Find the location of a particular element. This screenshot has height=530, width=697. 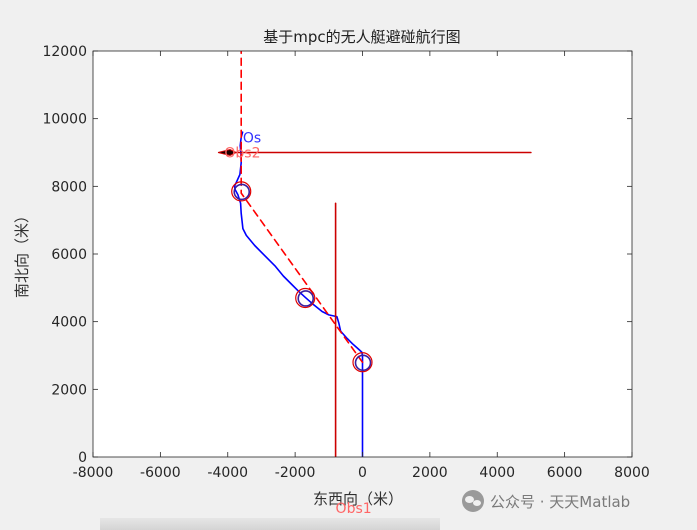

y-tick-label: 0 is located at coordinates (82, 458).